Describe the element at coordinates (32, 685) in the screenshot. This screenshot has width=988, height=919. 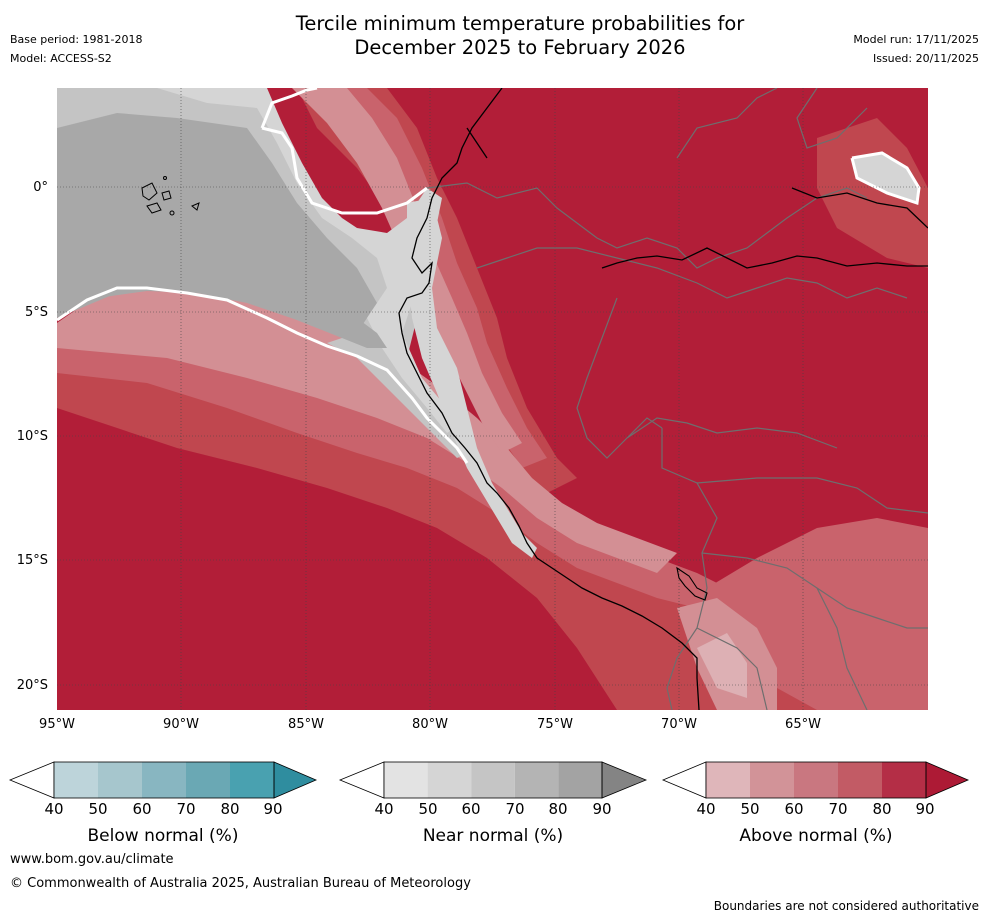
I see `lat-label-20s: 20°S` at that location.